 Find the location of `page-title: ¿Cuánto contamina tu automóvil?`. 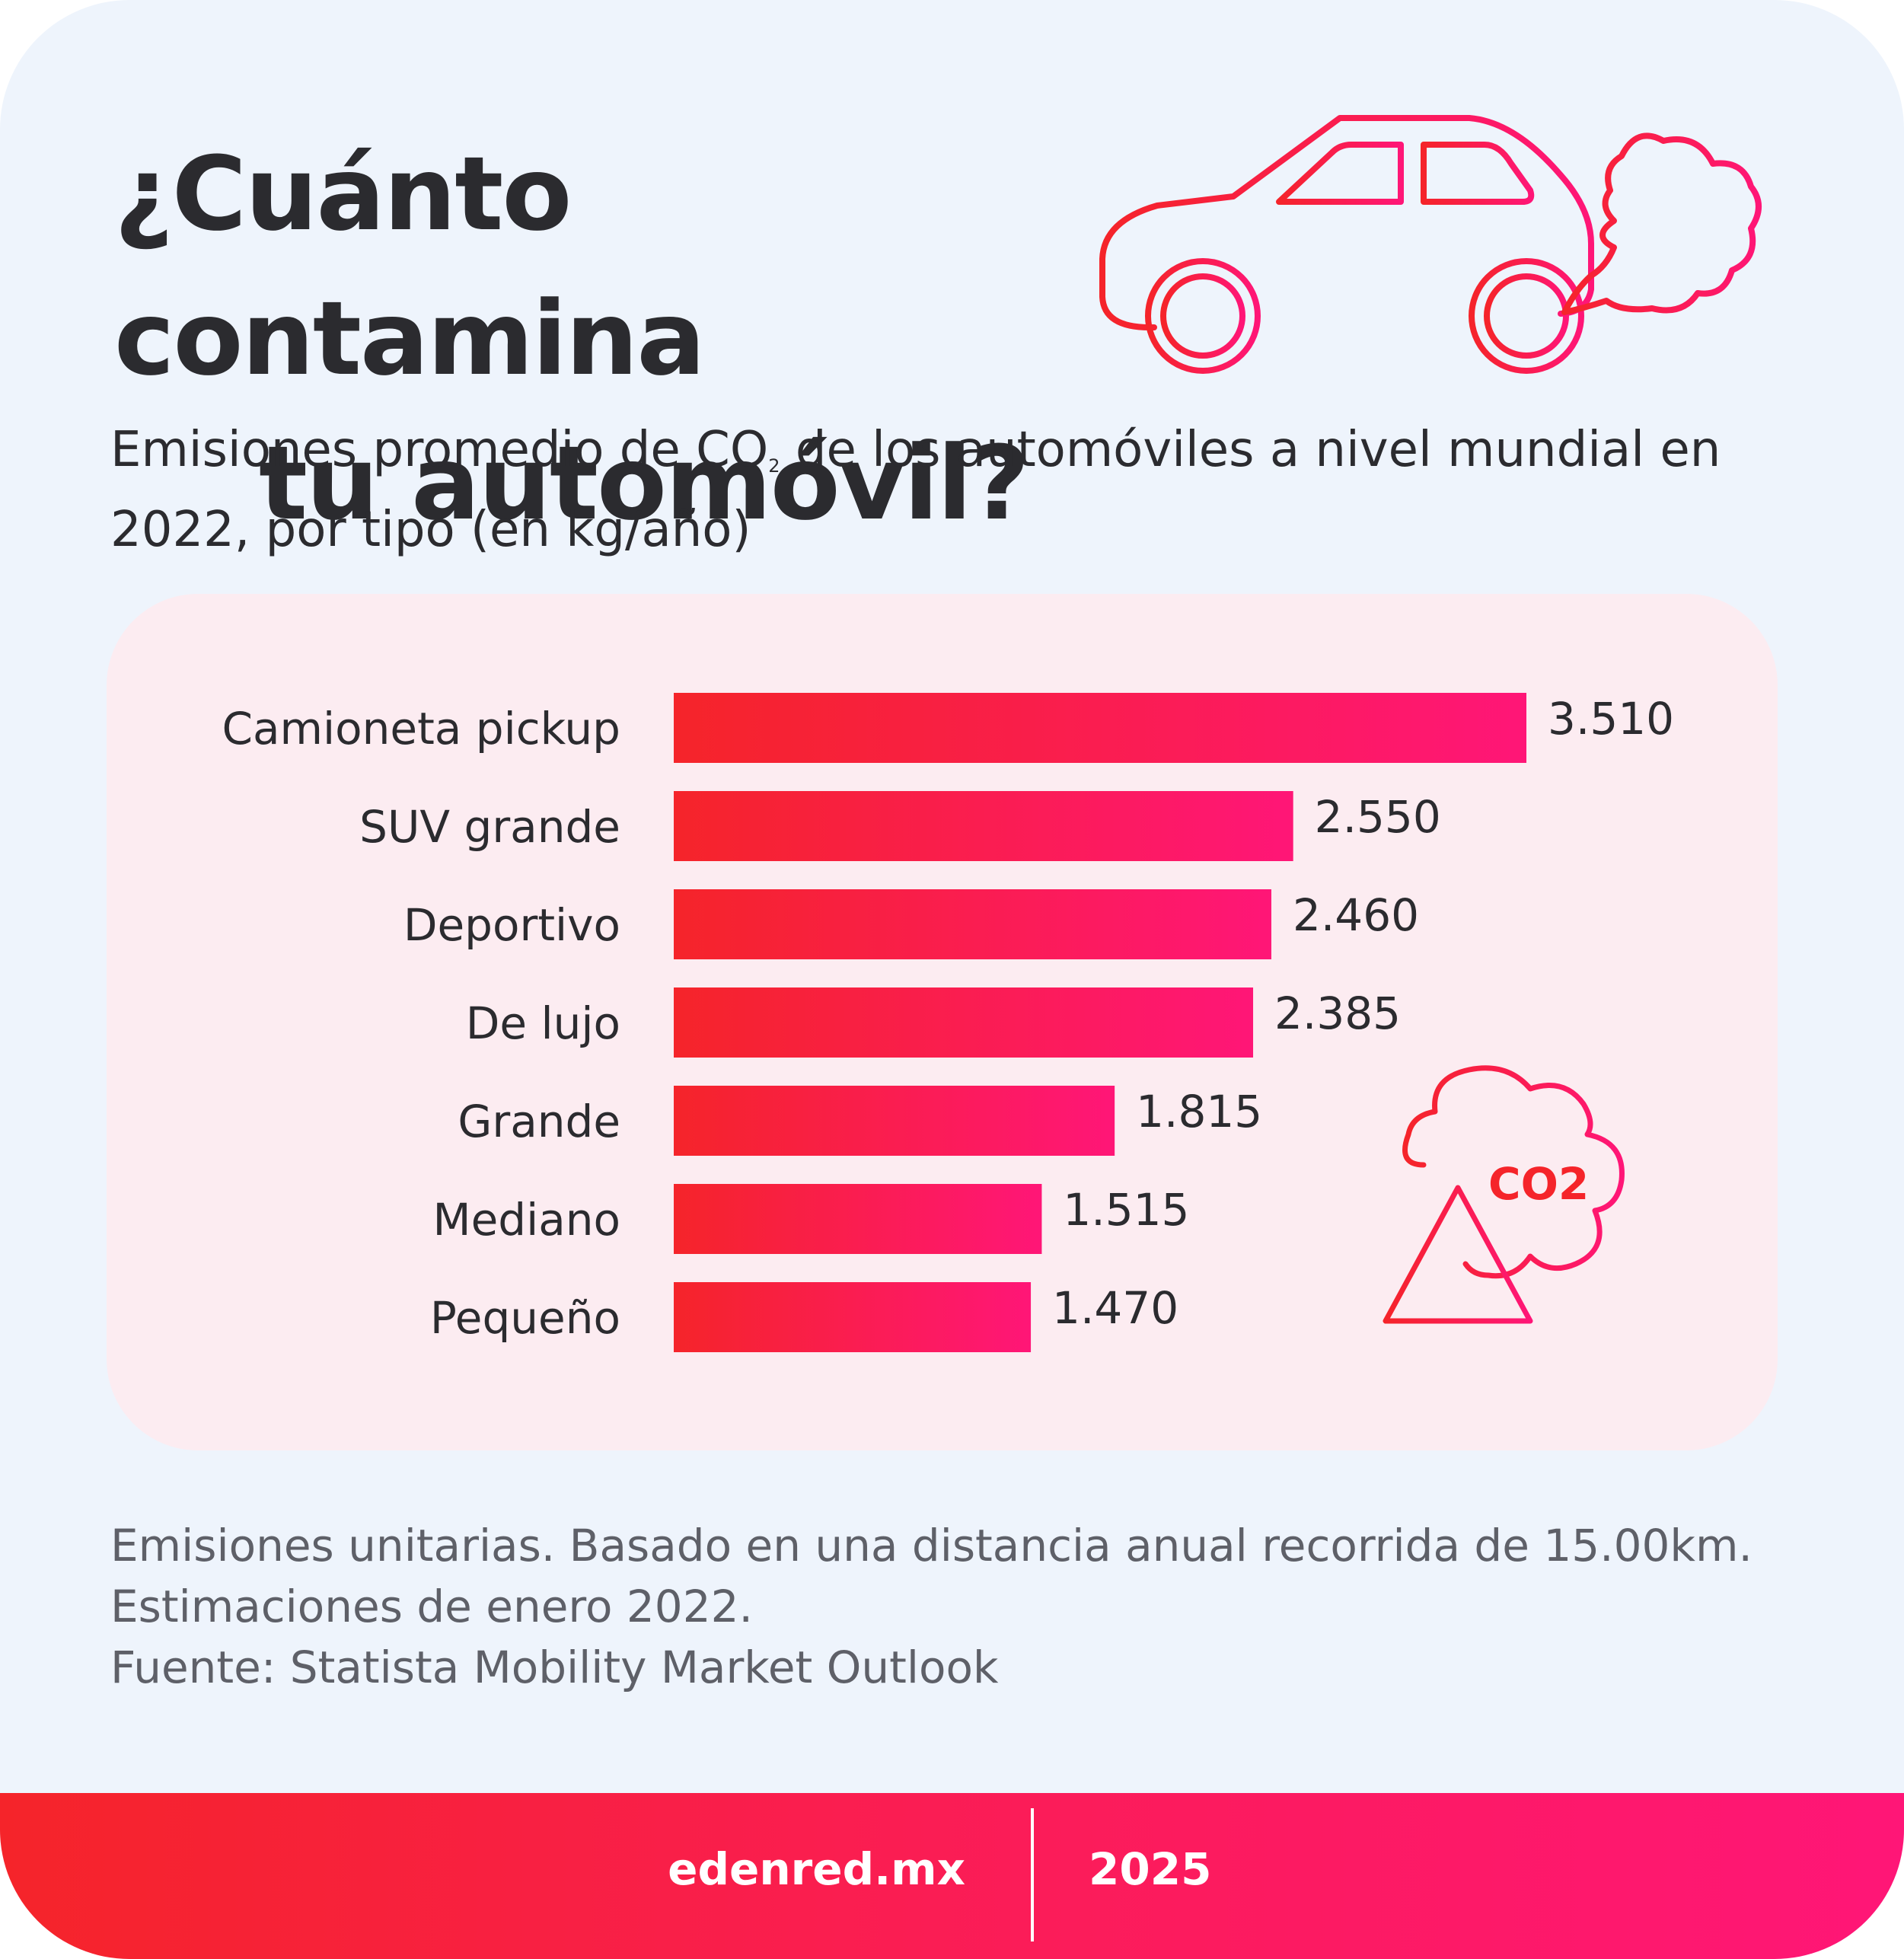

page-title: ¿Cuánto contamina tu automóvil? is located at coordinates (609, 339).